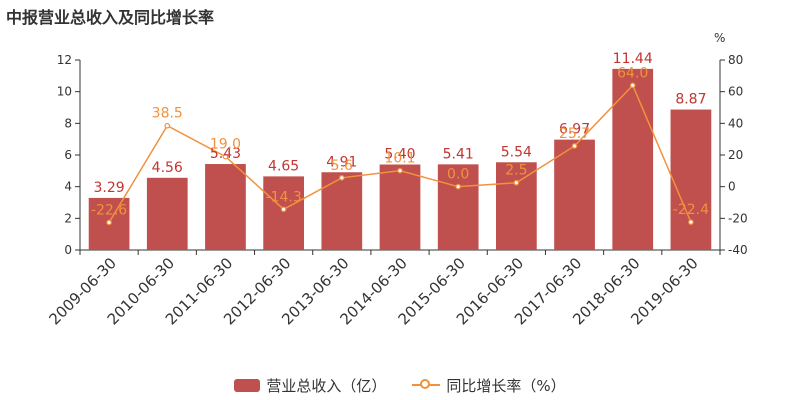 This screenshot has width=800, height=400. Describe the element at coordinates (110, 17) in the screenshot. I see `chart-title: 中报营业总收入及同比增长率` at that location.